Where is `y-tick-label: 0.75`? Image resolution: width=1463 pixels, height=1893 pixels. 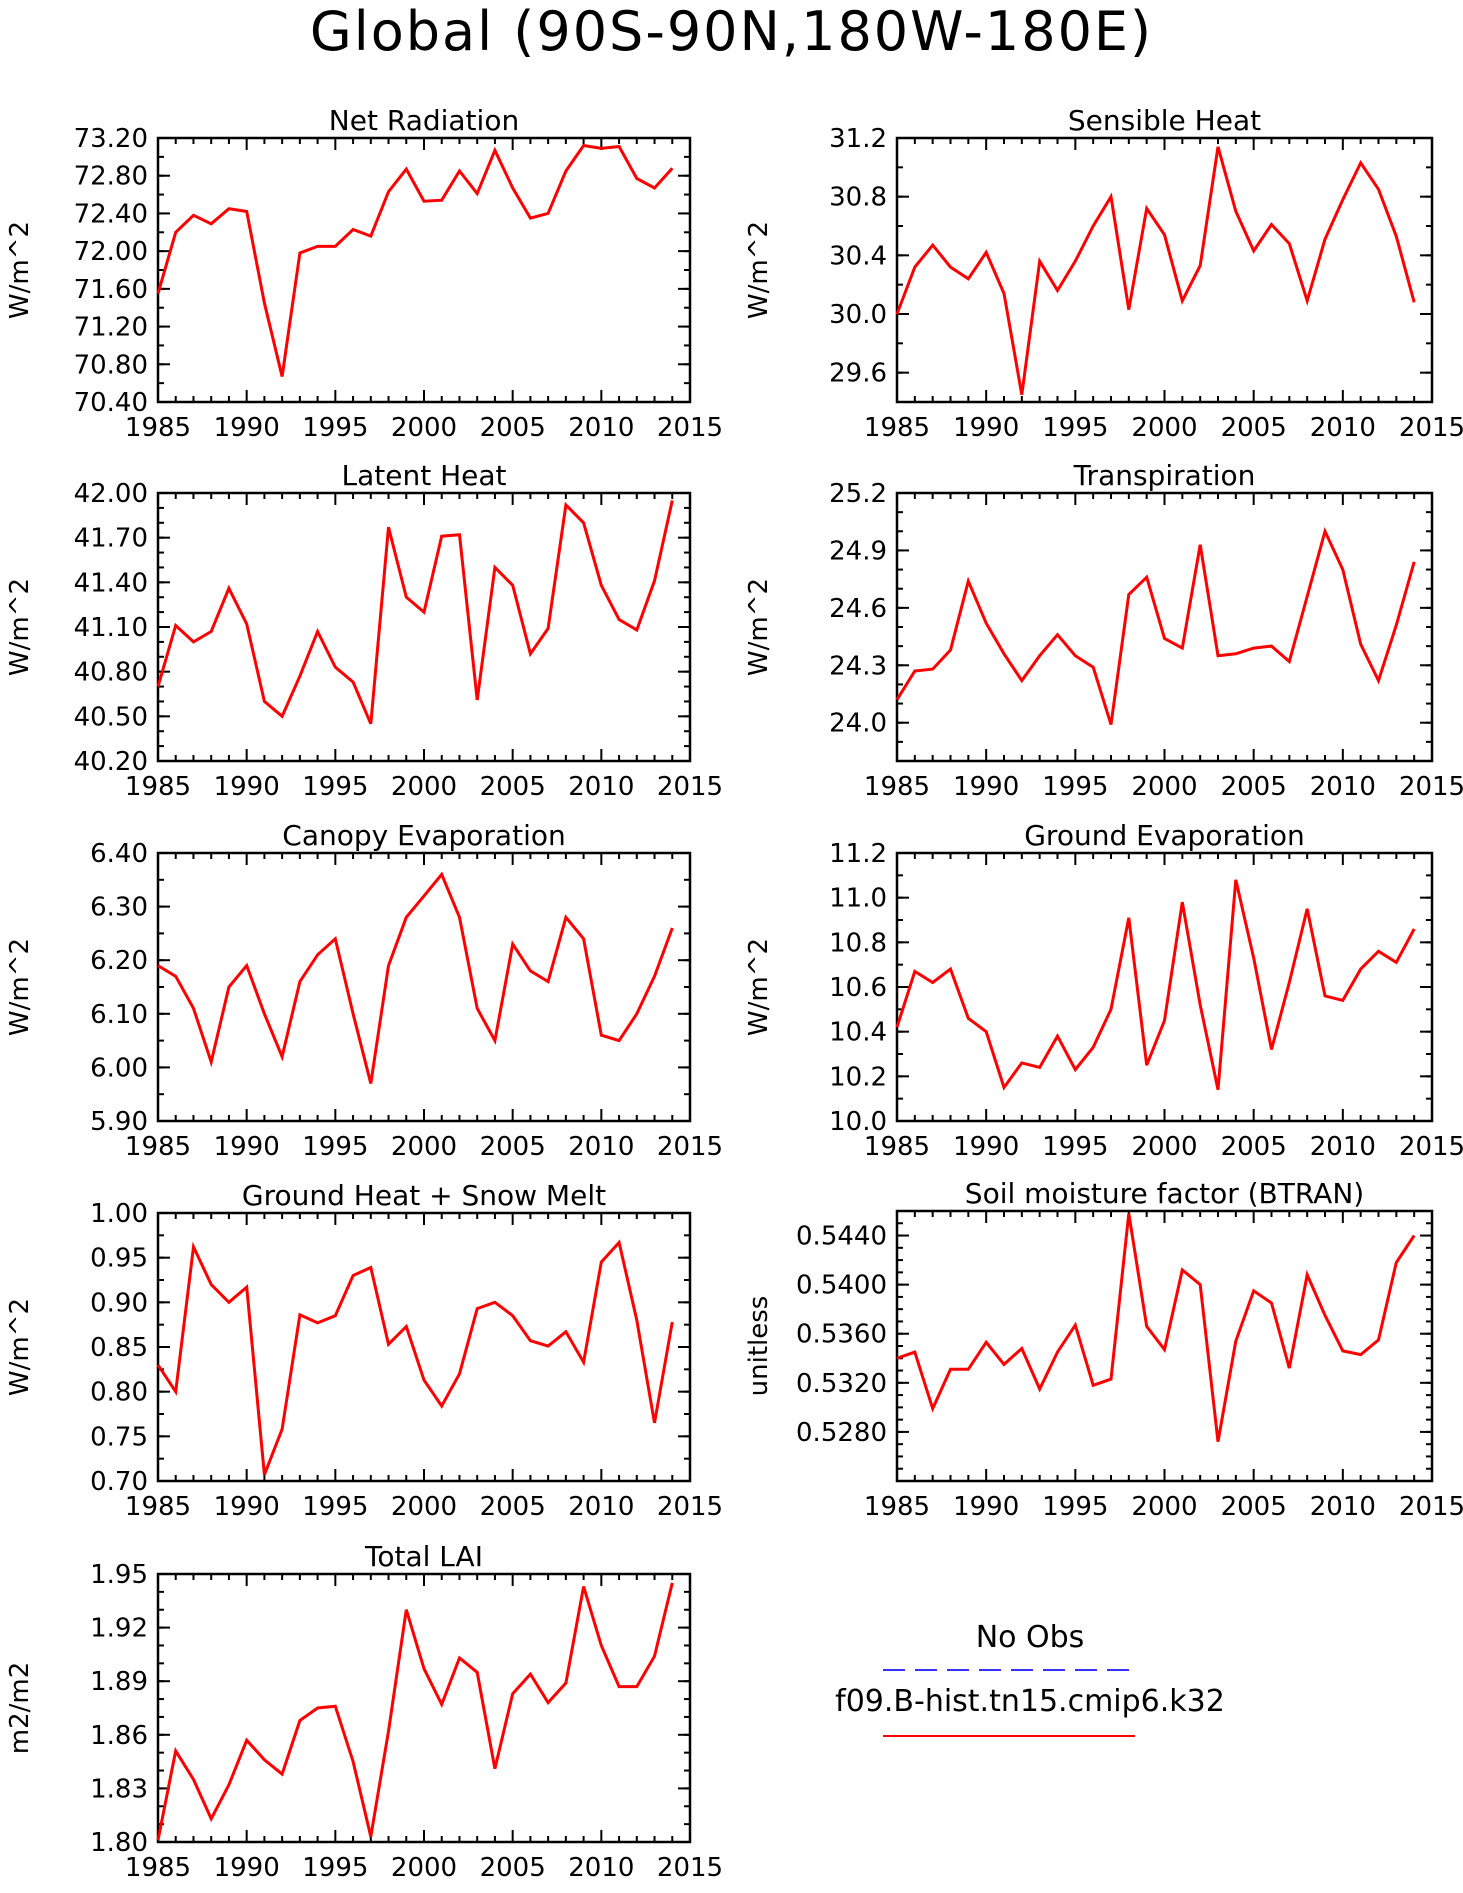 y-tick-label: 0.75 is located at coordinates (119, 1437).